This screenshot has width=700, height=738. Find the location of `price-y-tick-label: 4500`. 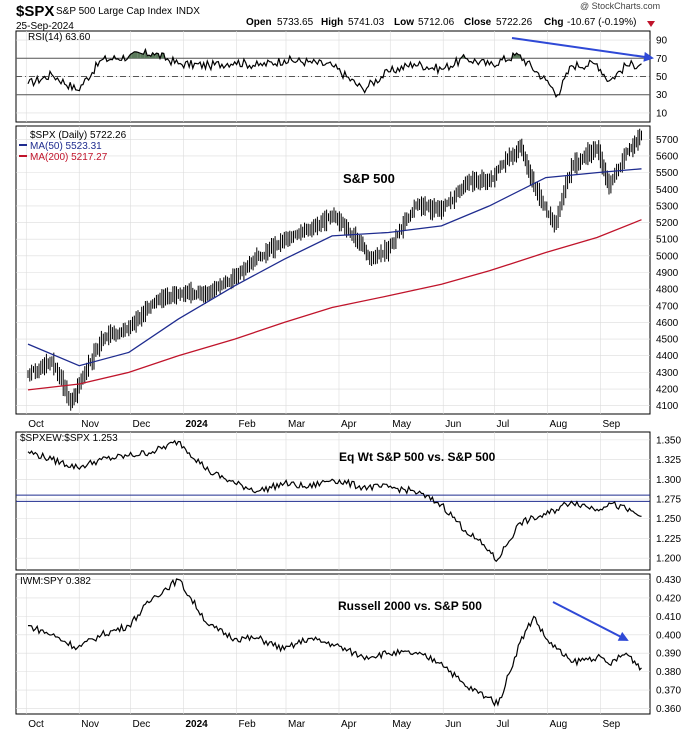

price-y-tick-label: 4500 is located at coordinates (667, 340).